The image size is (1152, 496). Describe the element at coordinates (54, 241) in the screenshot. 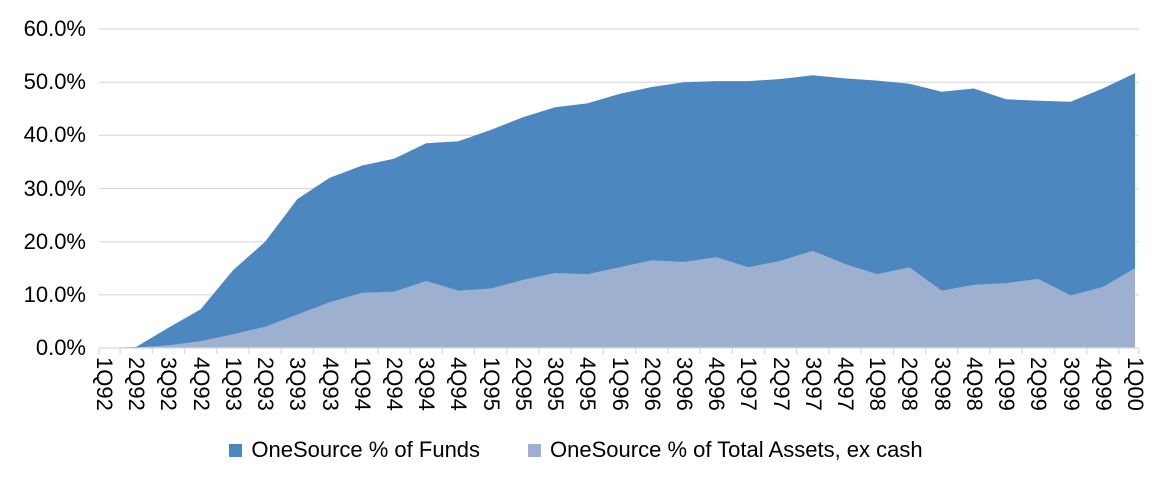

I see `y-axis-label: 20.0%` at that location.